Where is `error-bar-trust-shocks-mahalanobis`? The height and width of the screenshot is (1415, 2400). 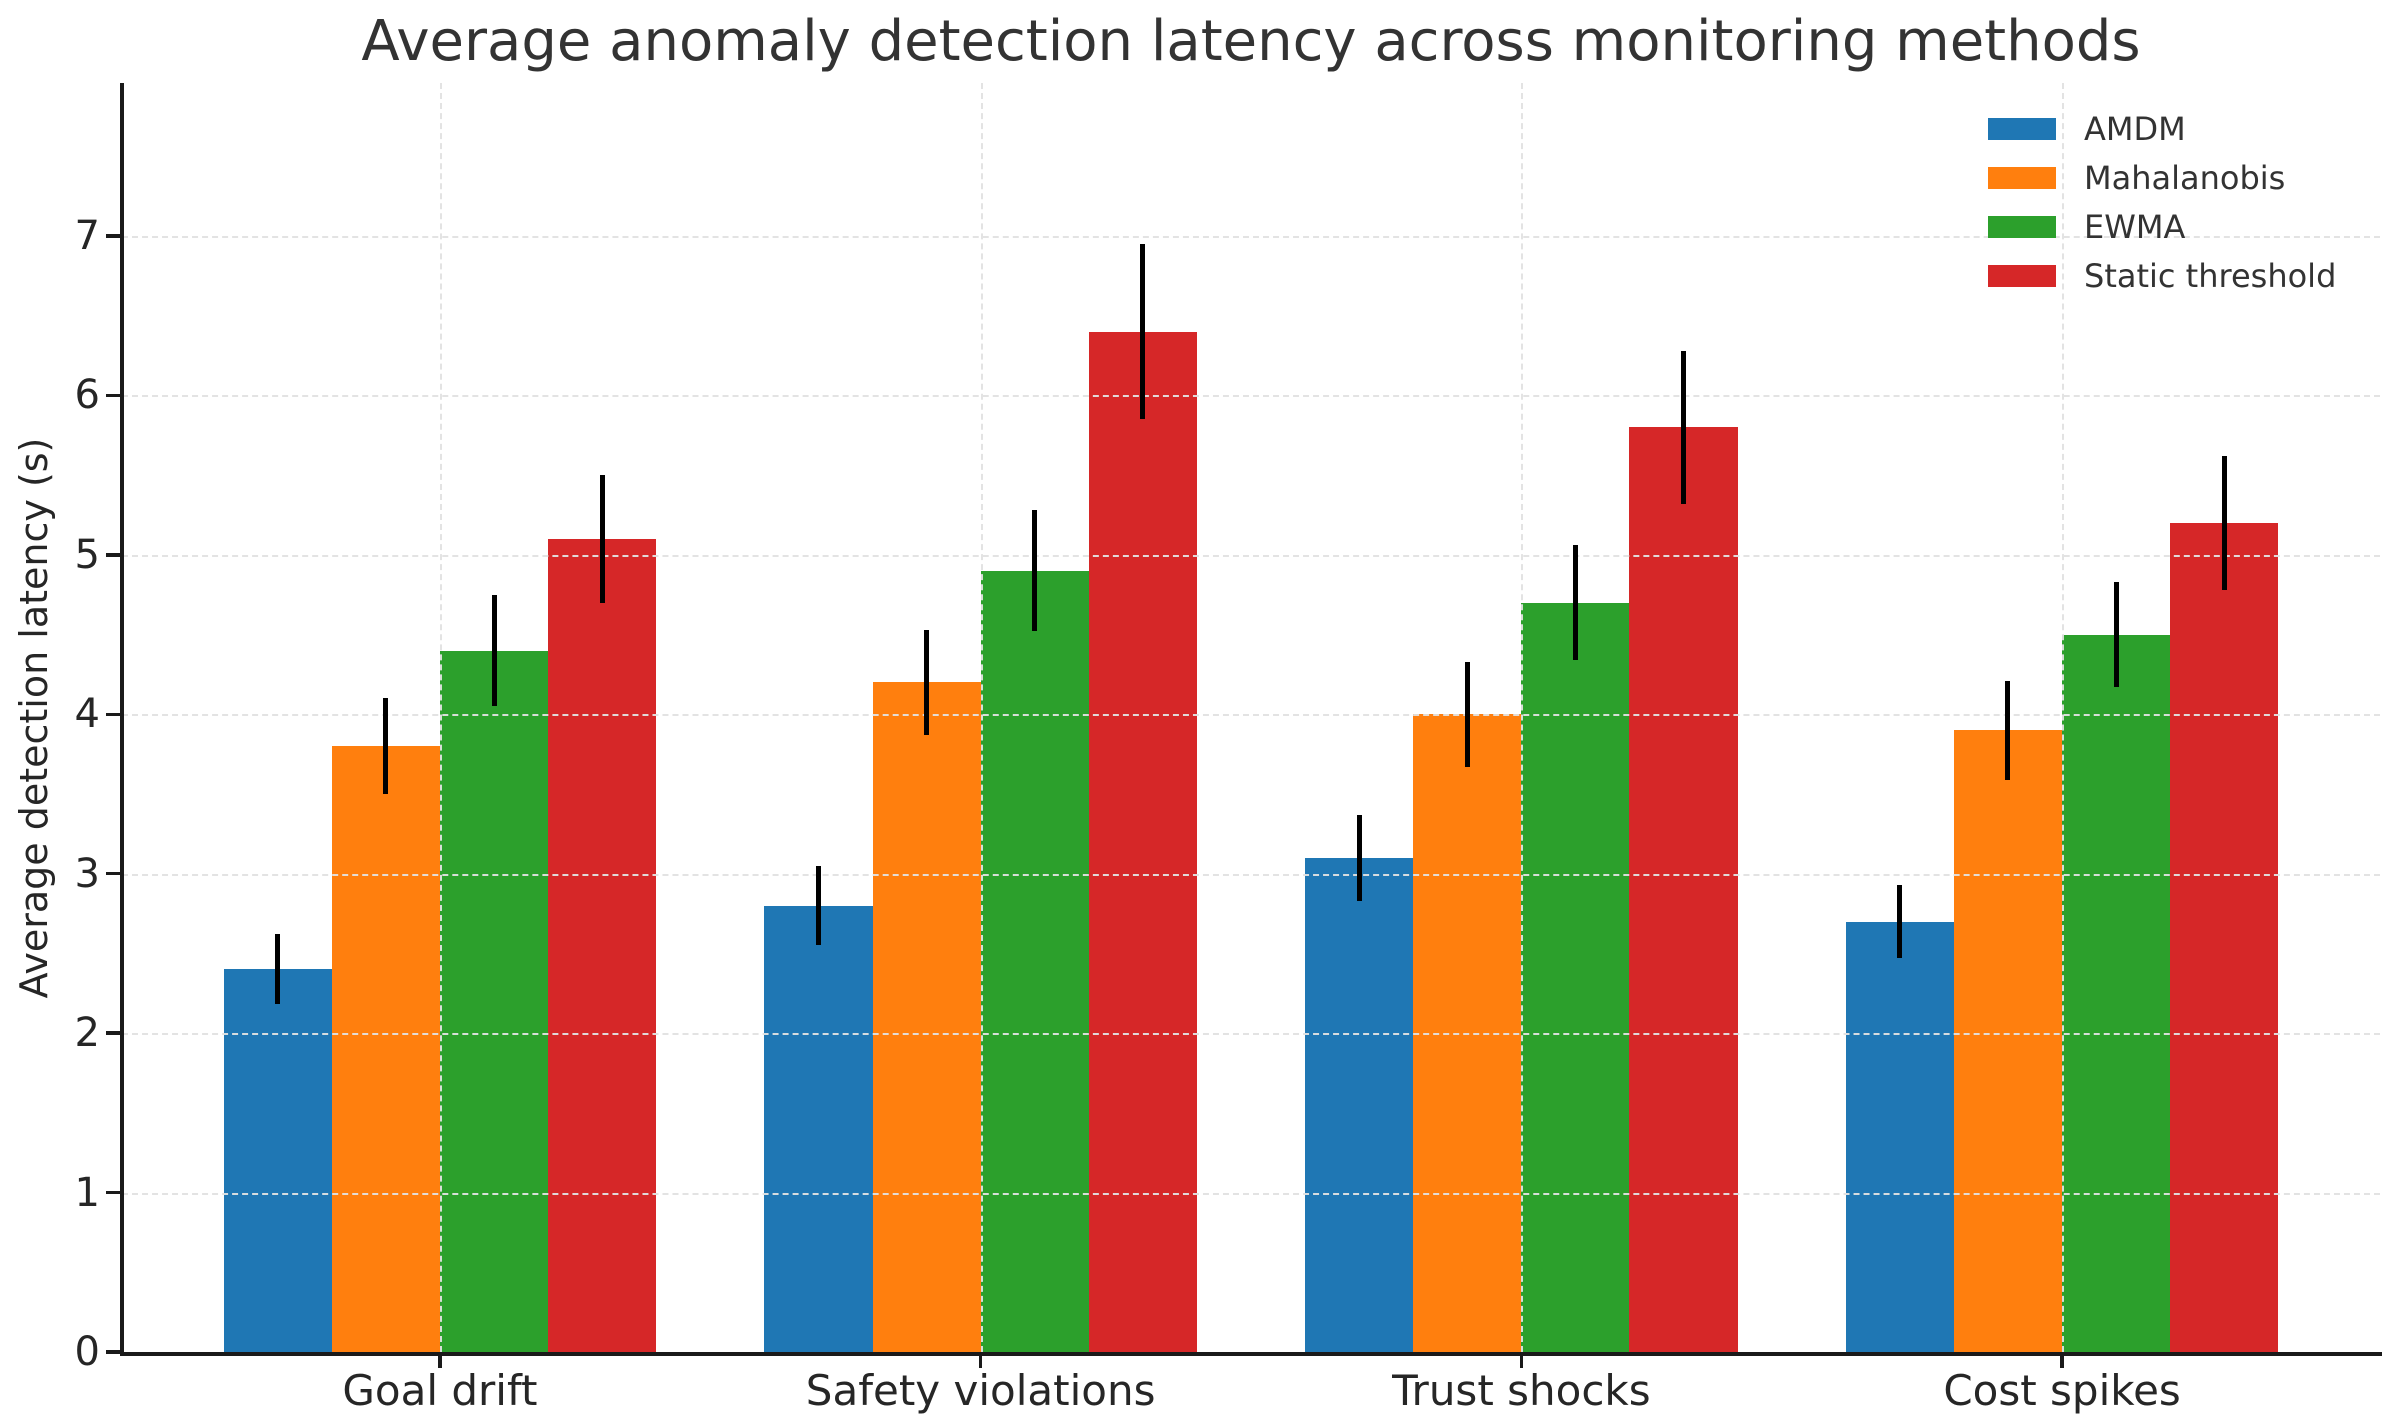 error-bar-trust-shocks-mahalanobis is located at coordinates (1467, 714).